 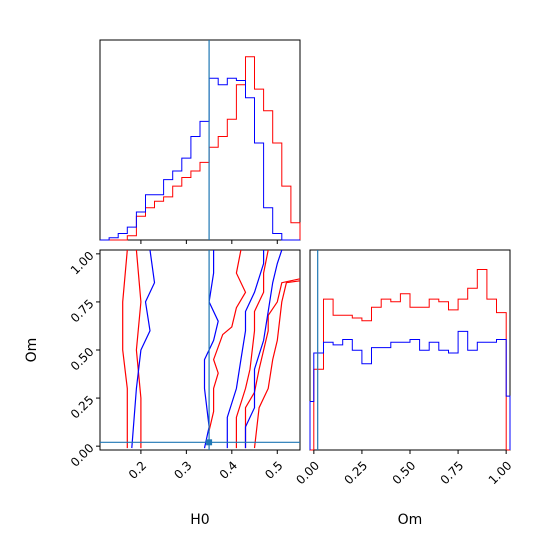 I want to click on h0-om-contour-panel, so click(x=200, y=350).